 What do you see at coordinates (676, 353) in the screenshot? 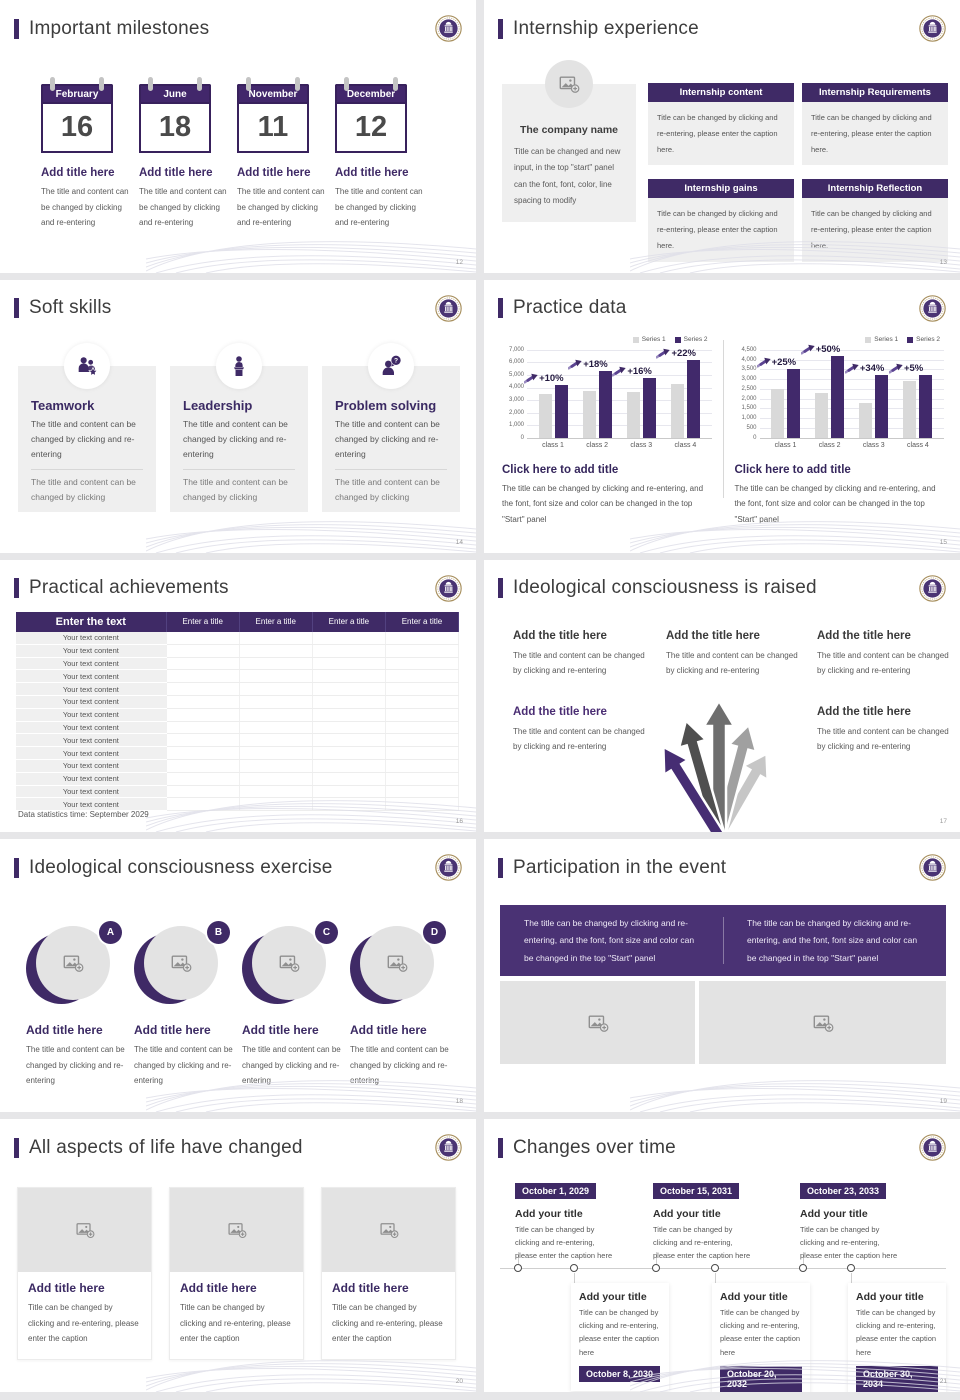
I see `growth-annotation: +22%` at bounding box center [676, 353].